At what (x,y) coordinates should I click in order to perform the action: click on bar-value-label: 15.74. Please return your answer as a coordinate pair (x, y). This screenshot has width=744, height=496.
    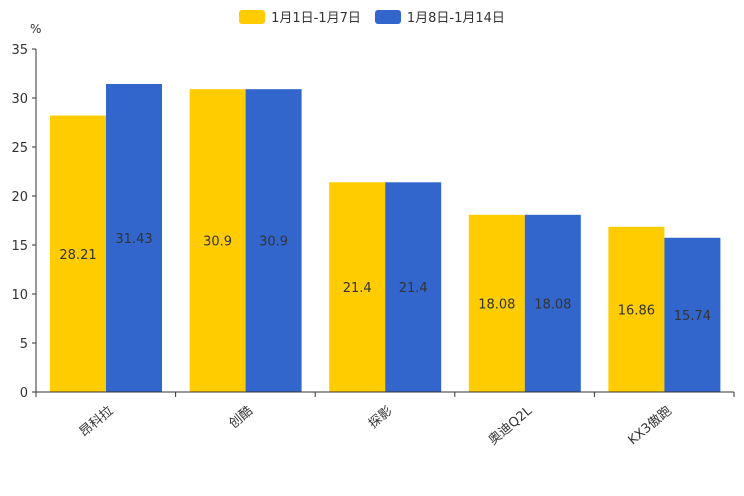
    Looking at the image, I should click on (692, 316).